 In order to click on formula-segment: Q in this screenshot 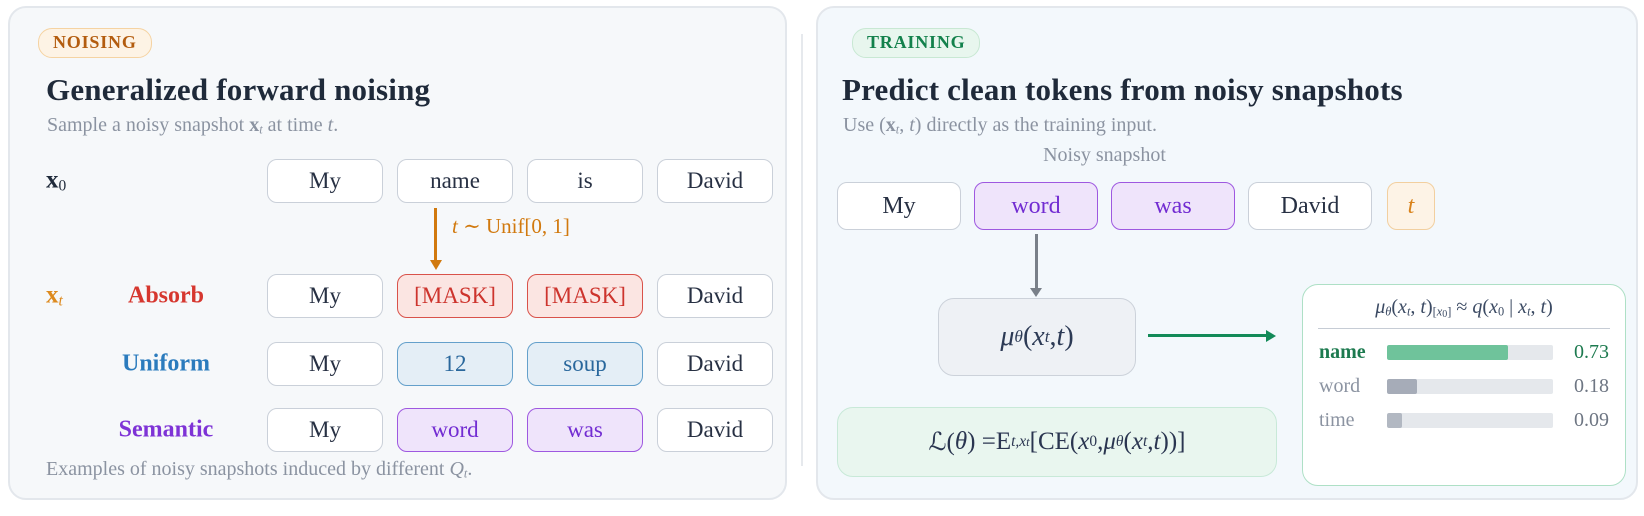, I will do `click(456, 469)`.